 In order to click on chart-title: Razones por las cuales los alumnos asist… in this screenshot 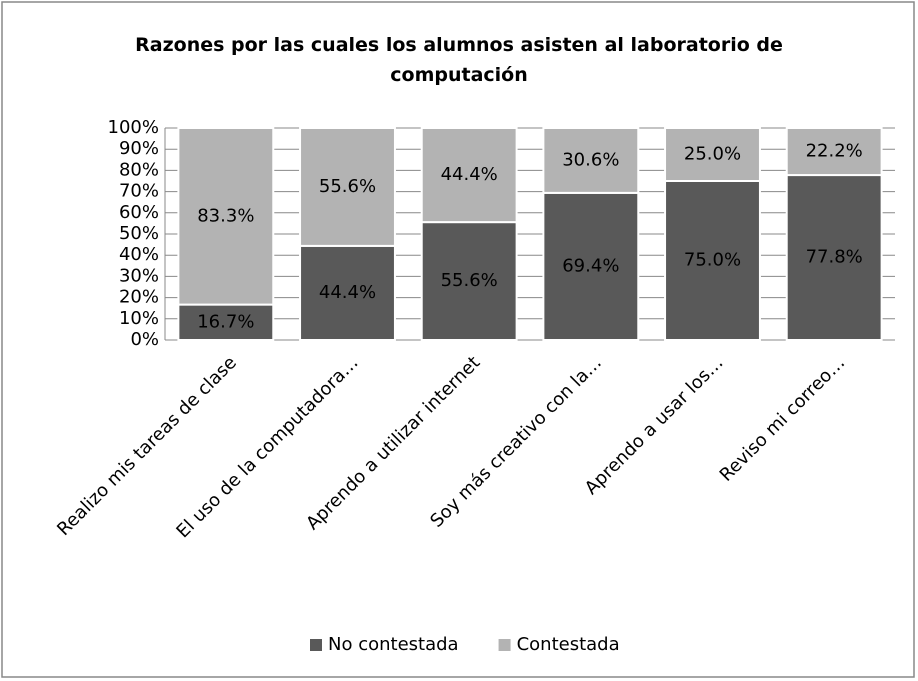, I will do `click(459, 60)`.